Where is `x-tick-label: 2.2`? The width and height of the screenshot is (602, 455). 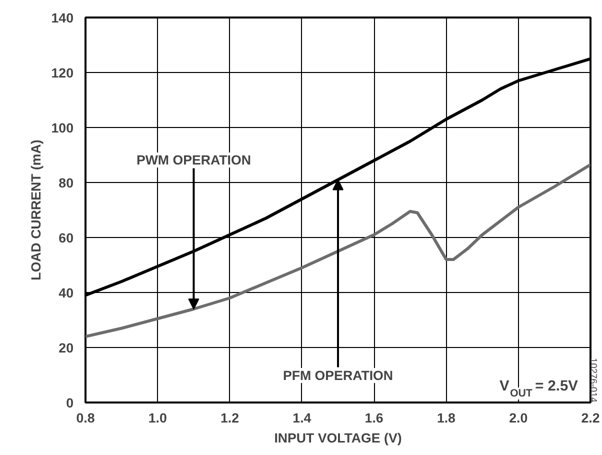
x-tick-label: 2.2 is located at coordinates (590, 418).